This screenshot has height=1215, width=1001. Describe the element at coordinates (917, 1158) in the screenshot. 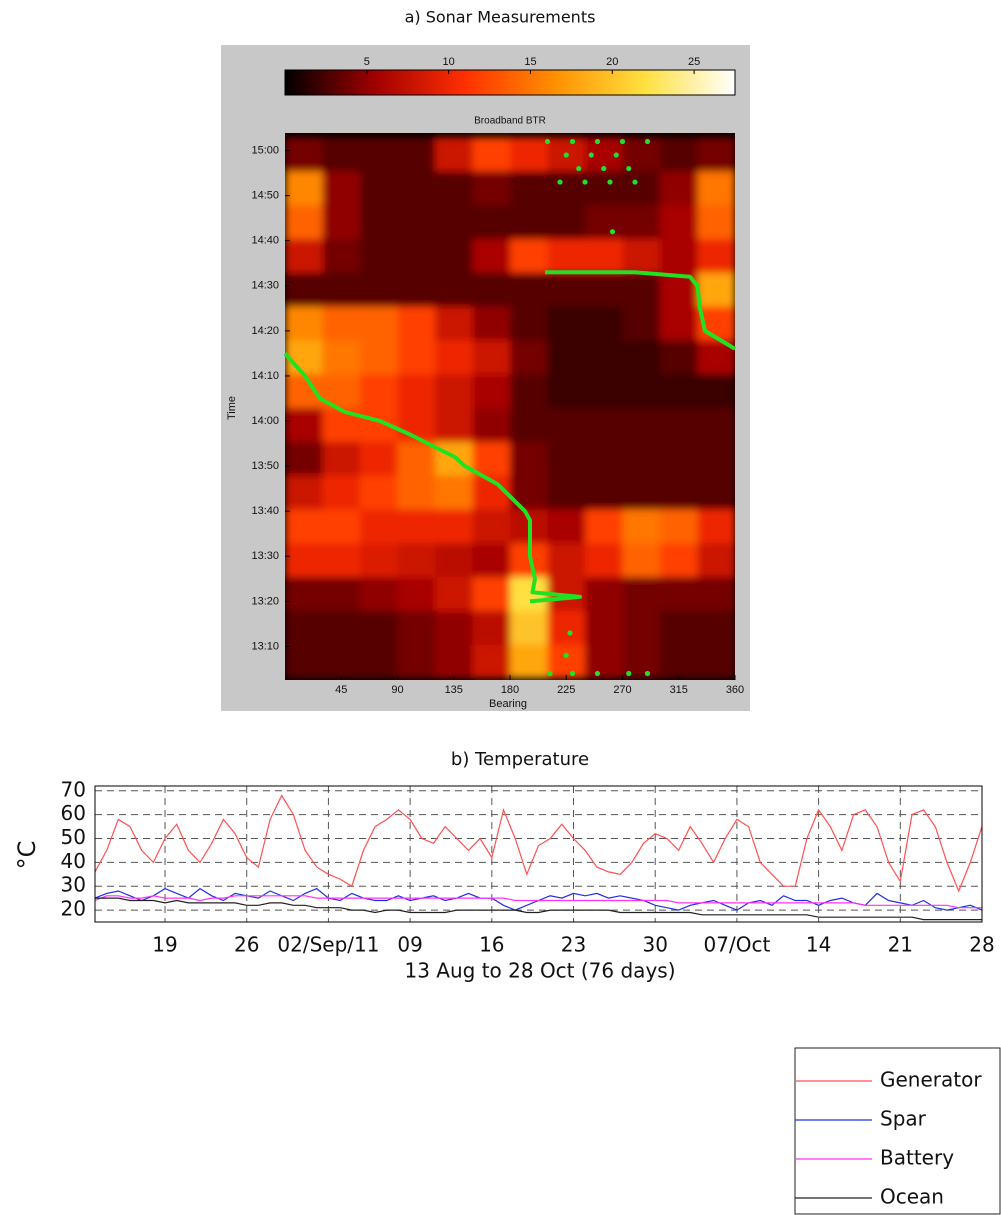

I see `legend-label: Battery` at that location.